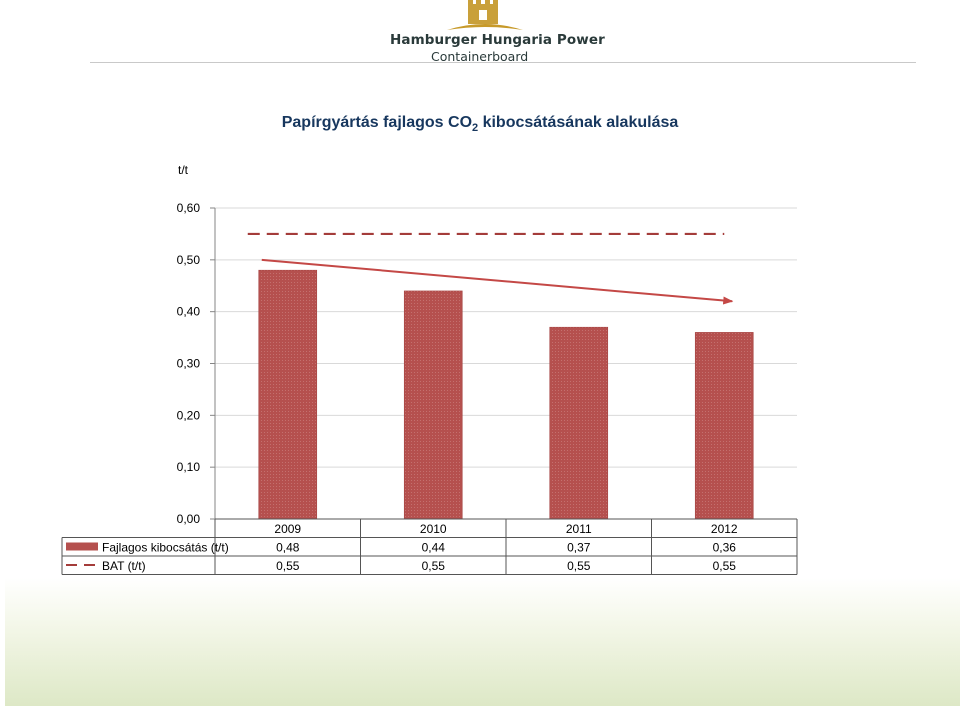  Describe the element at coordinates (503, 62) in the screenshot. I see `header-divider` at that location.